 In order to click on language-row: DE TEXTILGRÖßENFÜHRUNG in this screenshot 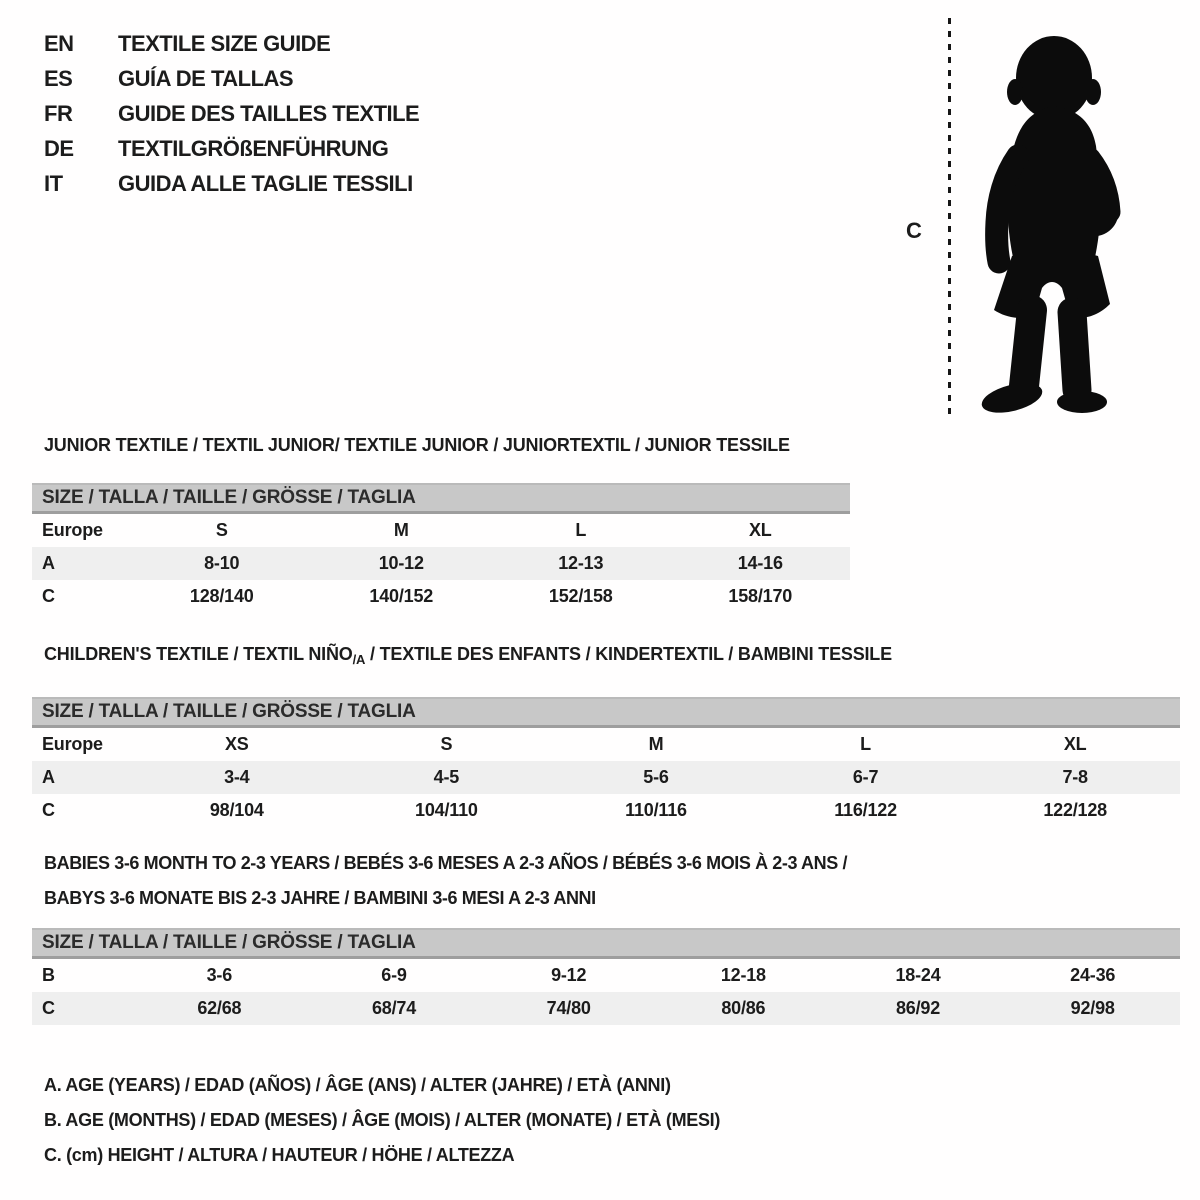, I will do `click(231, 148)`.